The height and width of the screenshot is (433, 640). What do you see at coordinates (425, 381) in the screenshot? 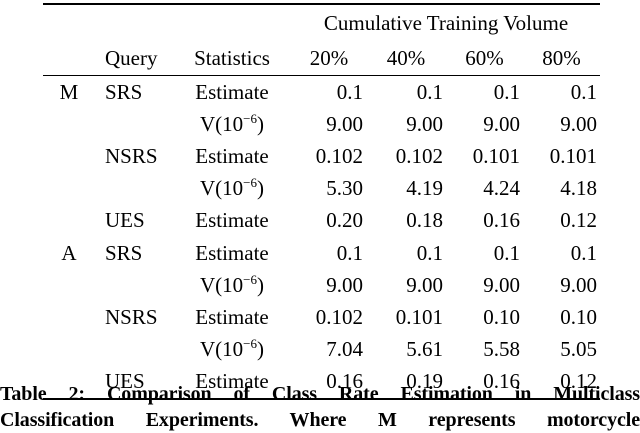
I see `cell-value: 0.19` at bounding box center [425, 381].